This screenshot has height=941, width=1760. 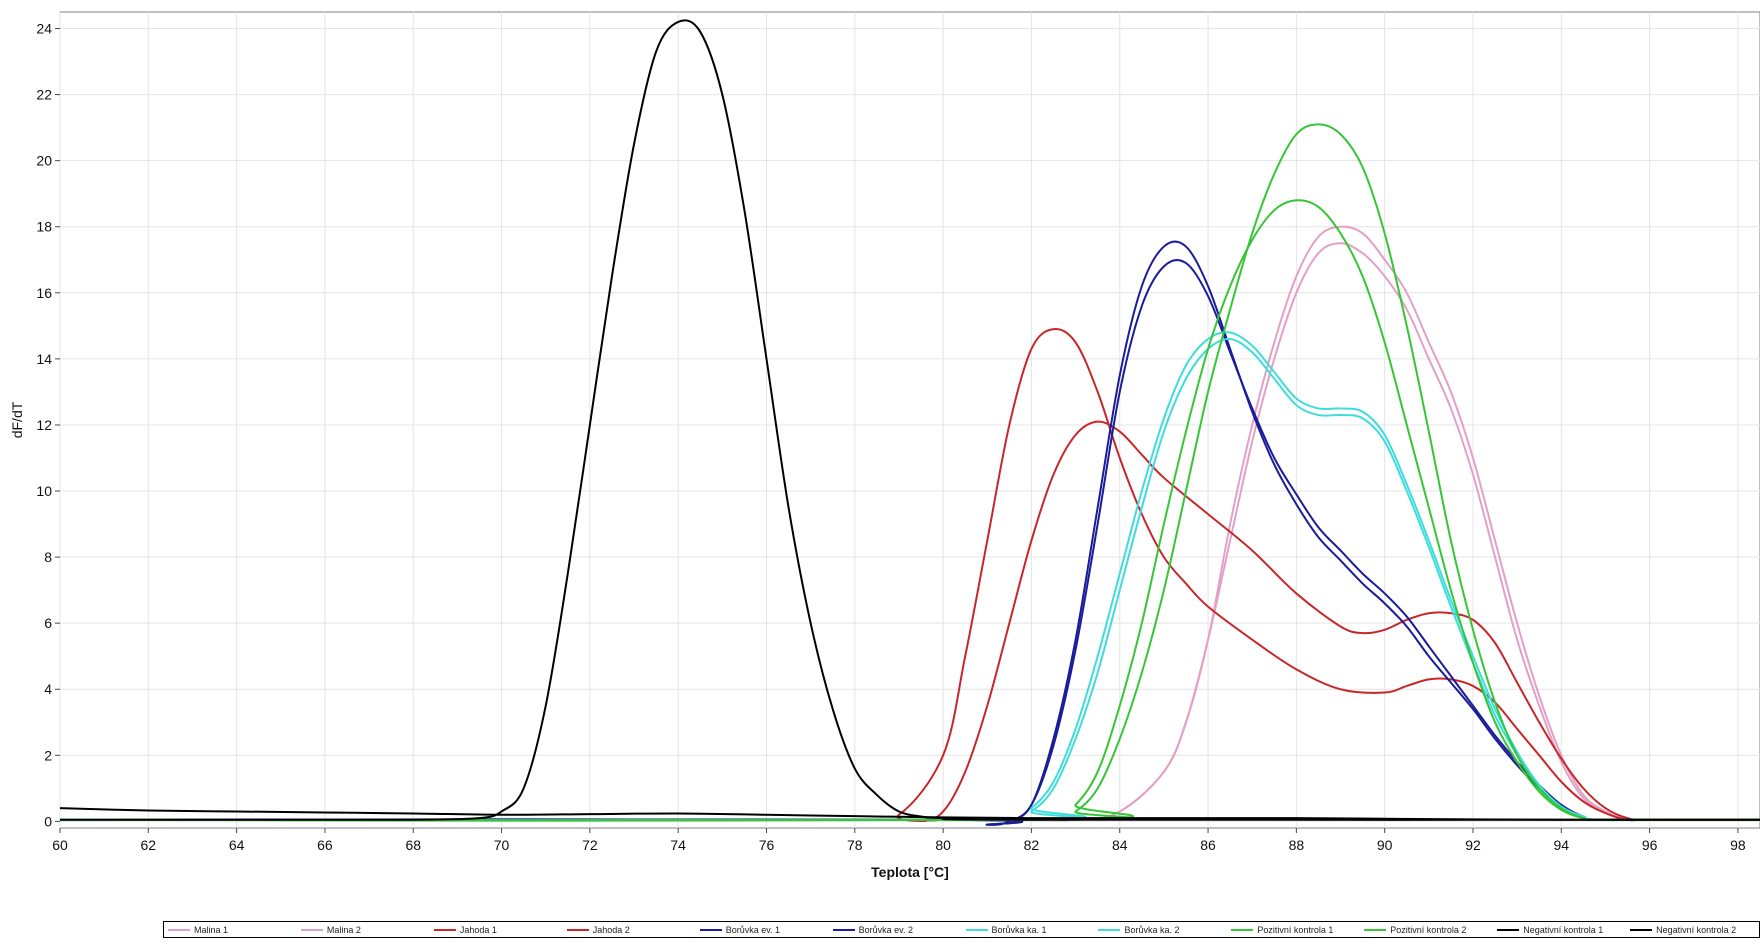 I want to click on x-axis-label: Teplota [°C], so click(x=910, y=872).